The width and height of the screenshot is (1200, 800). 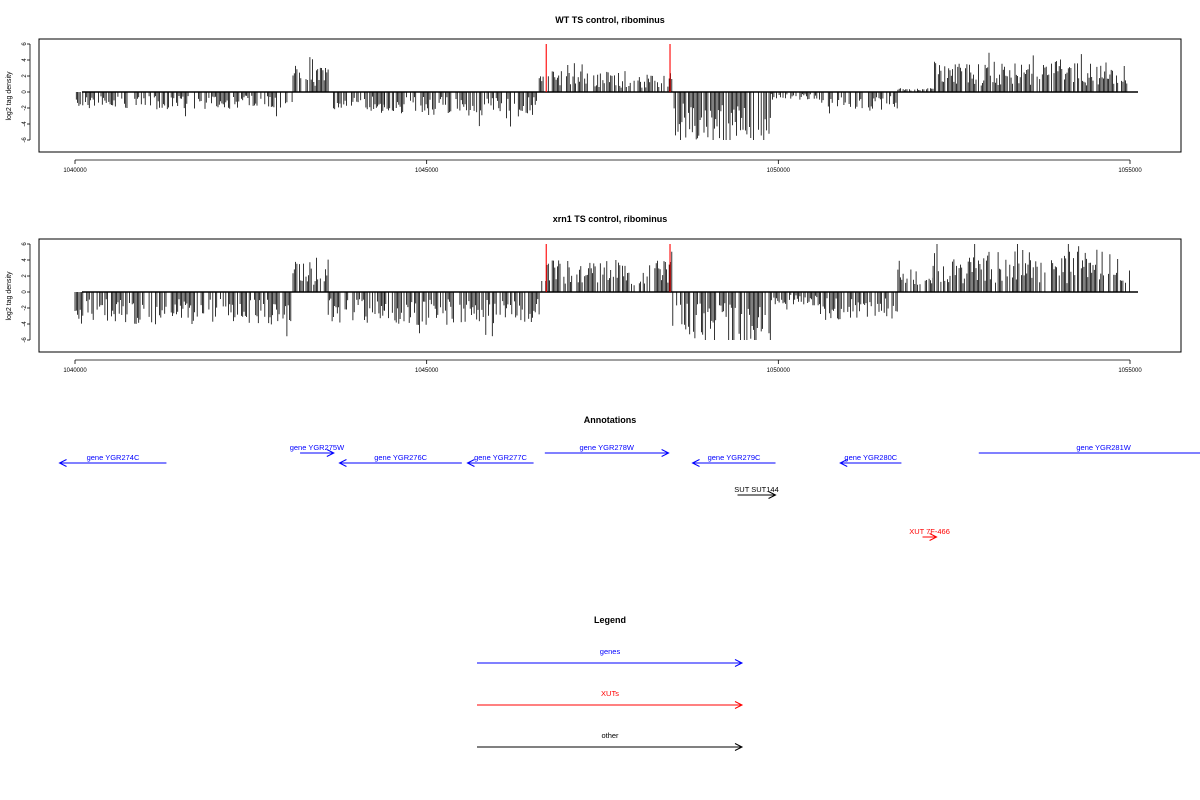 I want to click on legend-item: XUTs, so click(x=610, y=699).